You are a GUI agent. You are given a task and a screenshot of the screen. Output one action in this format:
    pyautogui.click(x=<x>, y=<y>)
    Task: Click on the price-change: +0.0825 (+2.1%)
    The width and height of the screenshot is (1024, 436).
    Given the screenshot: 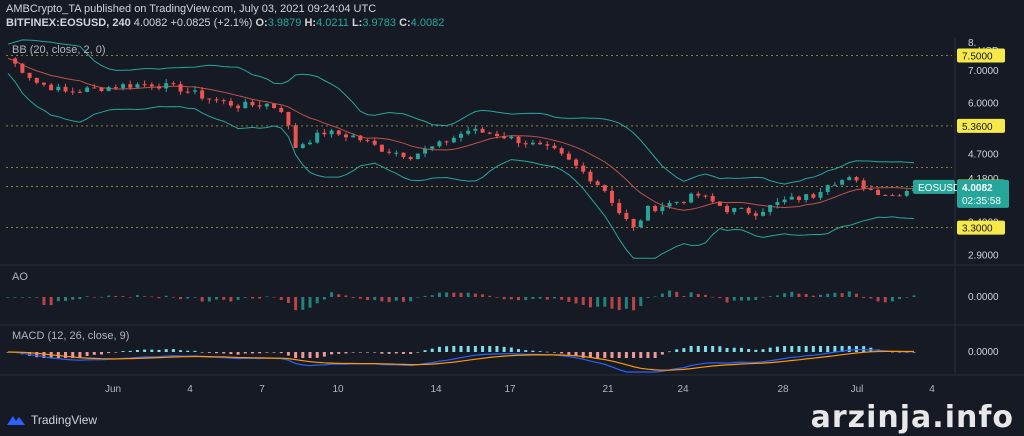 What is the action you would take?
    pyautogui.click(x=211, y=23)
    